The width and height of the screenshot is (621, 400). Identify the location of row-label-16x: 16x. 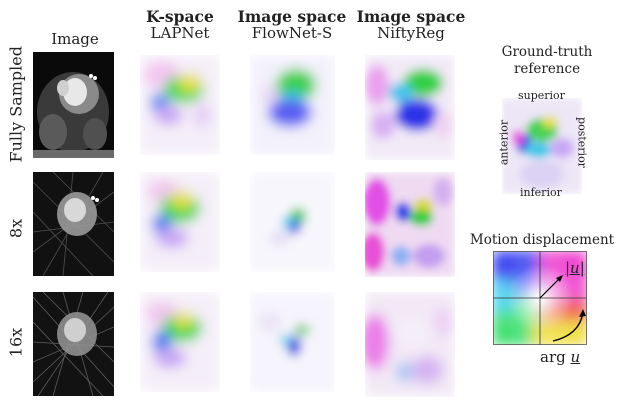
(16, 342).